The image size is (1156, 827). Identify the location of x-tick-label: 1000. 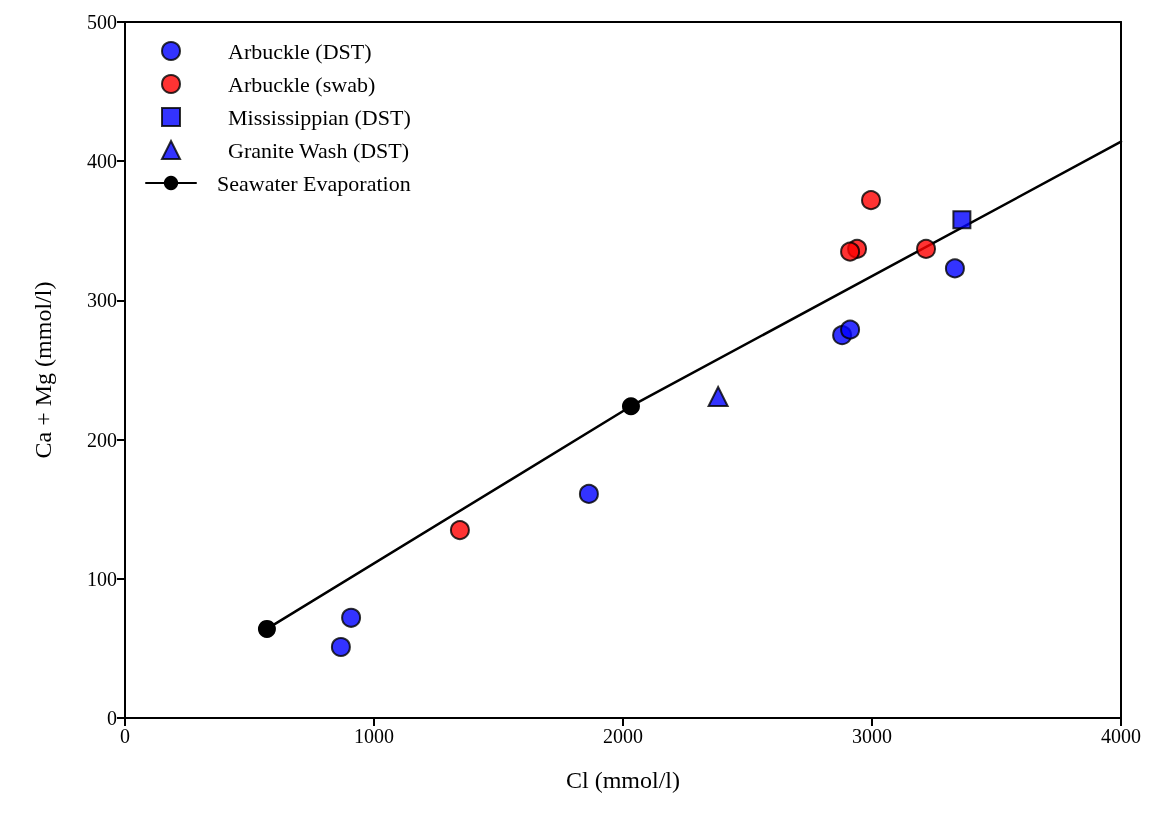
(374, 736).